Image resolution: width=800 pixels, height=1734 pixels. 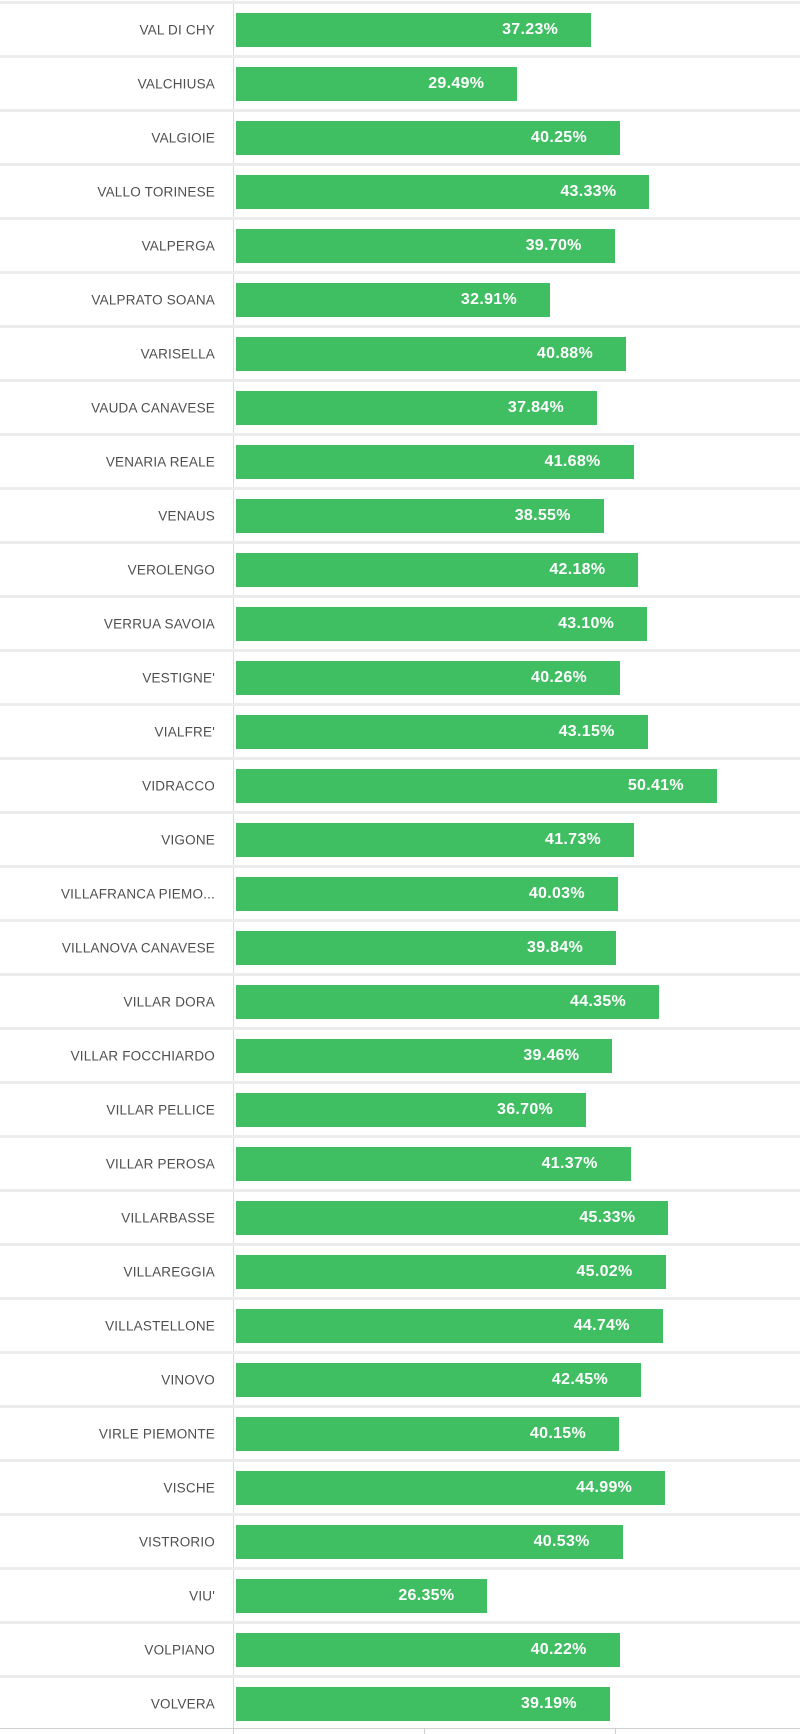 What do you see at coordinates (452, 1217) in the screenshot?
I see `bar: 45.33%` at bounding box center [452, 1217].